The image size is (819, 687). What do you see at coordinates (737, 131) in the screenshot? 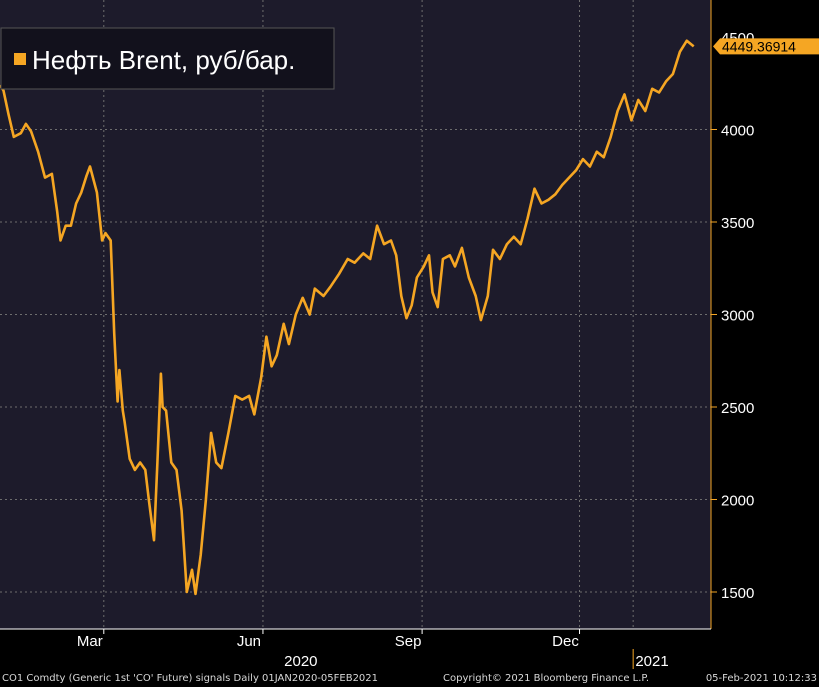
I see `y-tick-label: 4000` at bounding box center [737, 131].